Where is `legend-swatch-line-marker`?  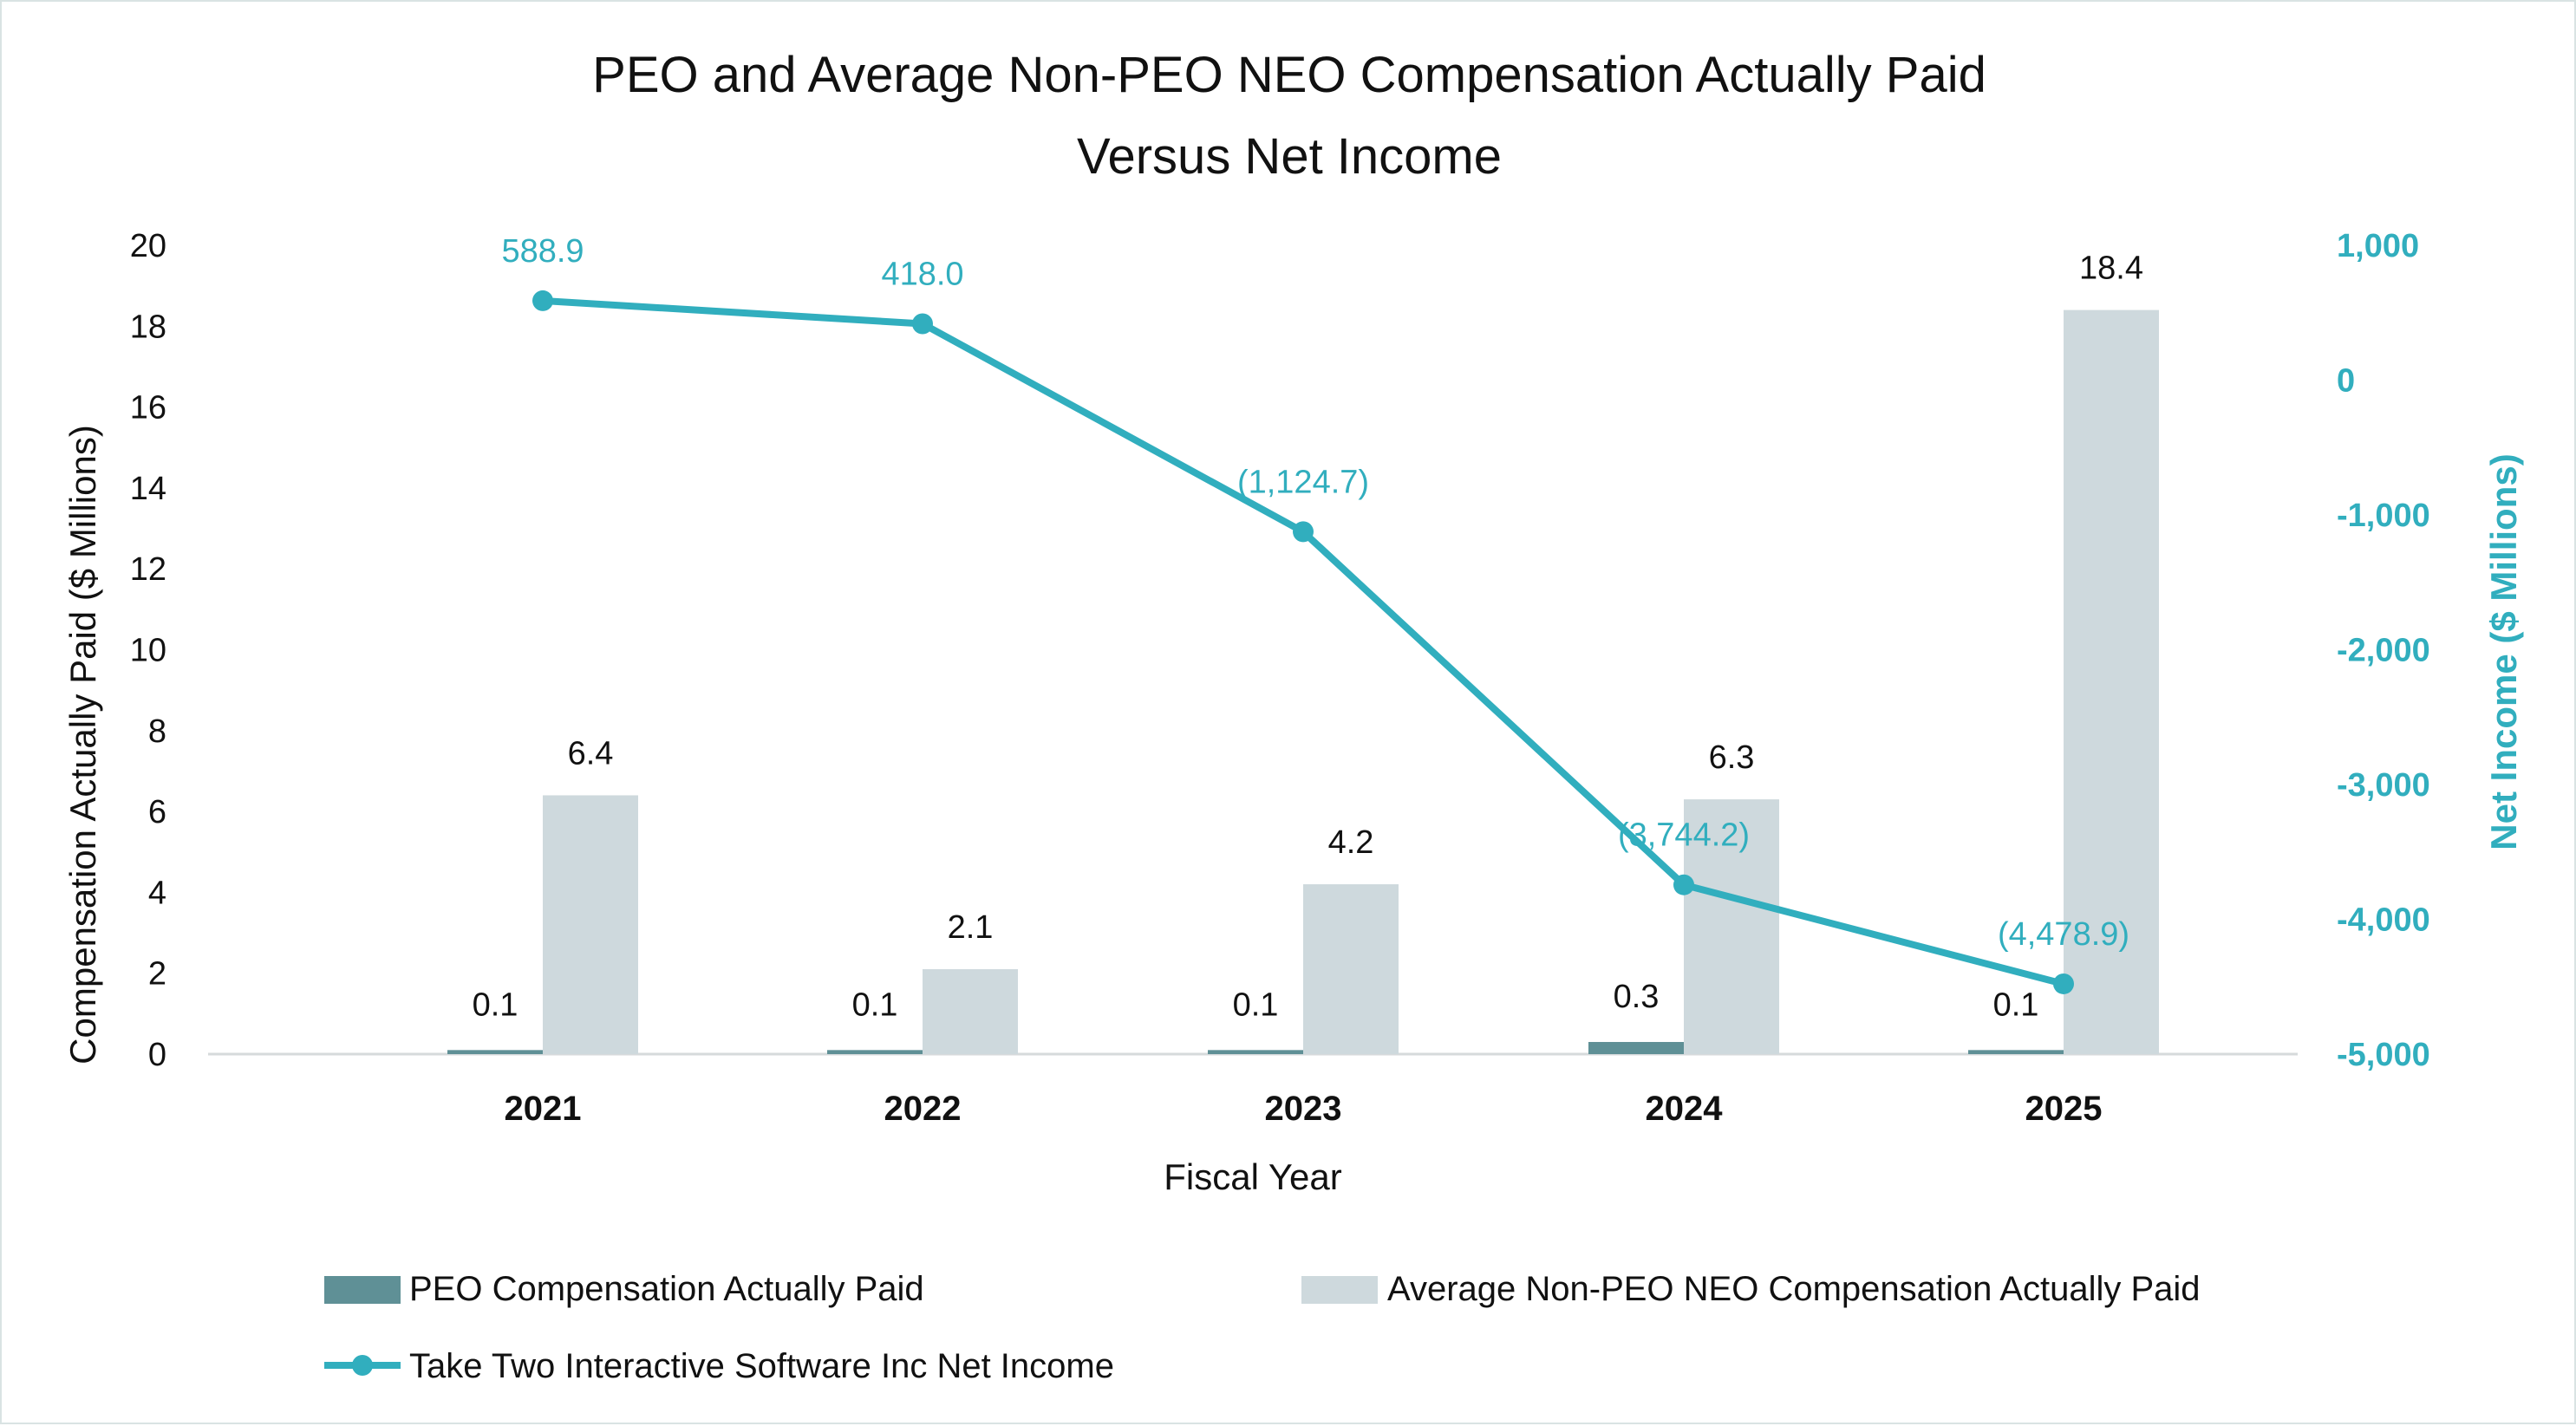
legend-swatch-line-marker is located at coordinates (363, 1365).